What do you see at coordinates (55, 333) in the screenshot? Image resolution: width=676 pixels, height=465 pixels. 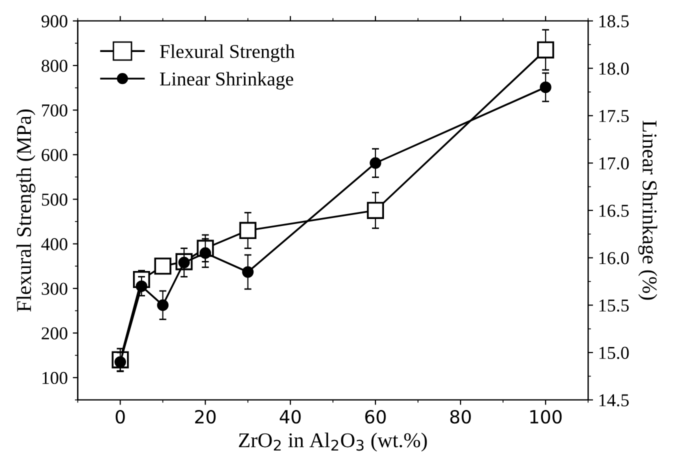 I see `y-tick-label: 200` at bounding box center [55, 333].